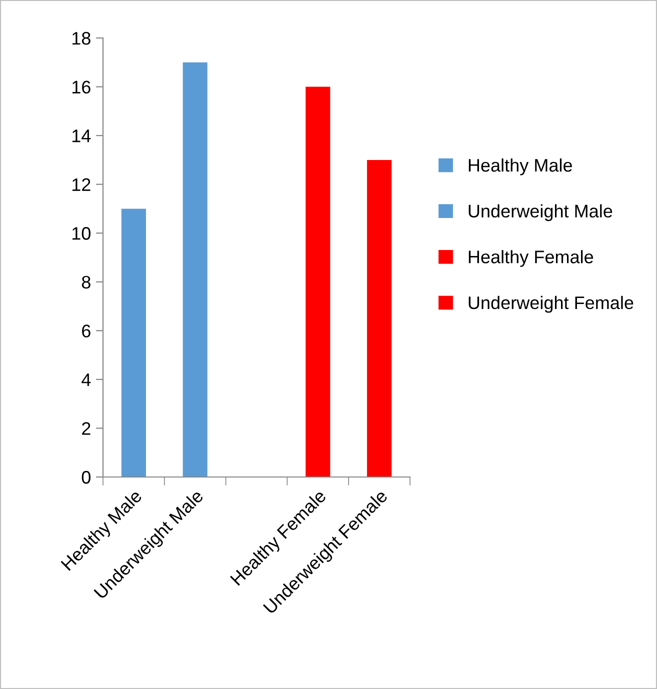  What do you see at coordinates (520, 167) in the screenshot?
I see `legend-label: Healthy Male` at bounding box center [520, 167].